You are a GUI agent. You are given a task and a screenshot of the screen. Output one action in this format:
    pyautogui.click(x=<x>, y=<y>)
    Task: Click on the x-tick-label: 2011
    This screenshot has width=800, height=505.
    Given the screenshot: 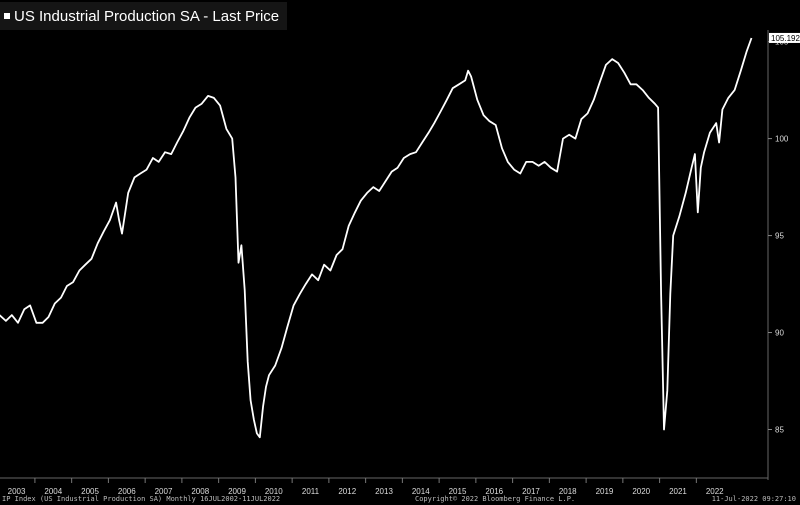 What is the action you would take?
    pyautogui.click(x=311, y=491)
    